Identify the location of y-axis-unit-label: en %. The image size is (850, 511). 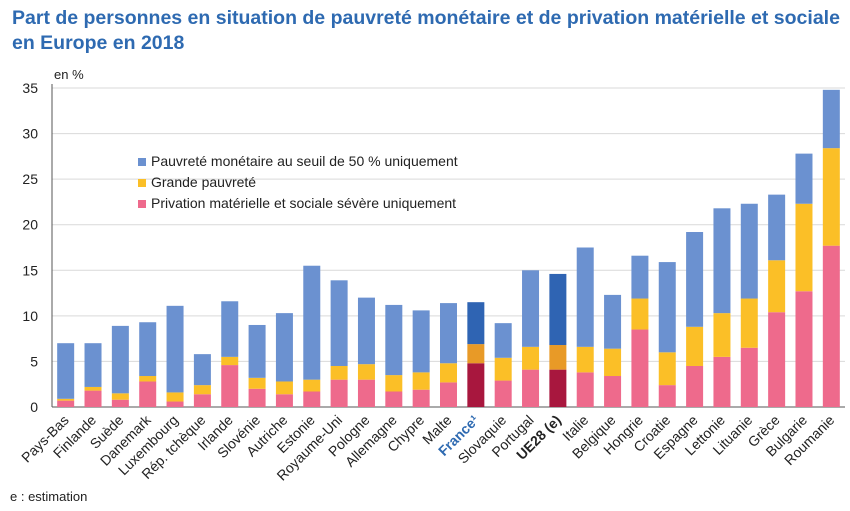
(69, 74).